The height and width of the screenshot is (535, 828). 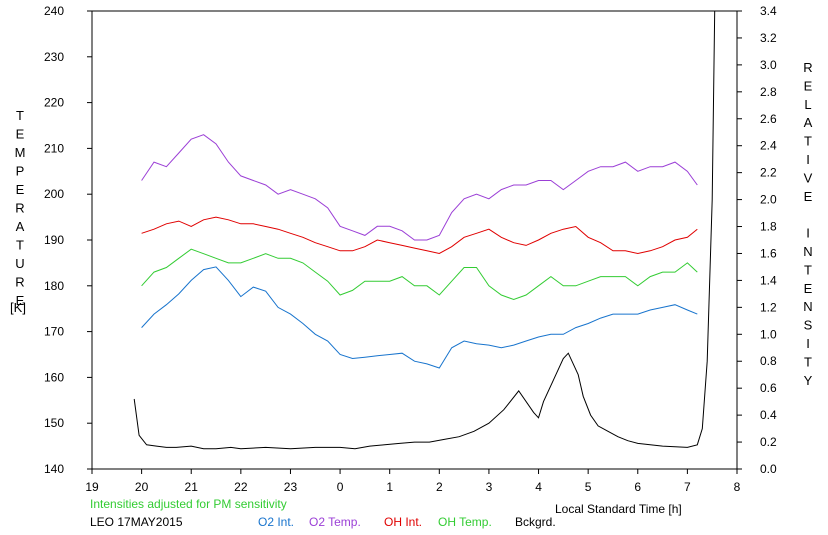 What do you see at coordinates (768, 442) in the screenshot?
I see `y-right-tick-label: 0.2` at bounding box center [768, 442].